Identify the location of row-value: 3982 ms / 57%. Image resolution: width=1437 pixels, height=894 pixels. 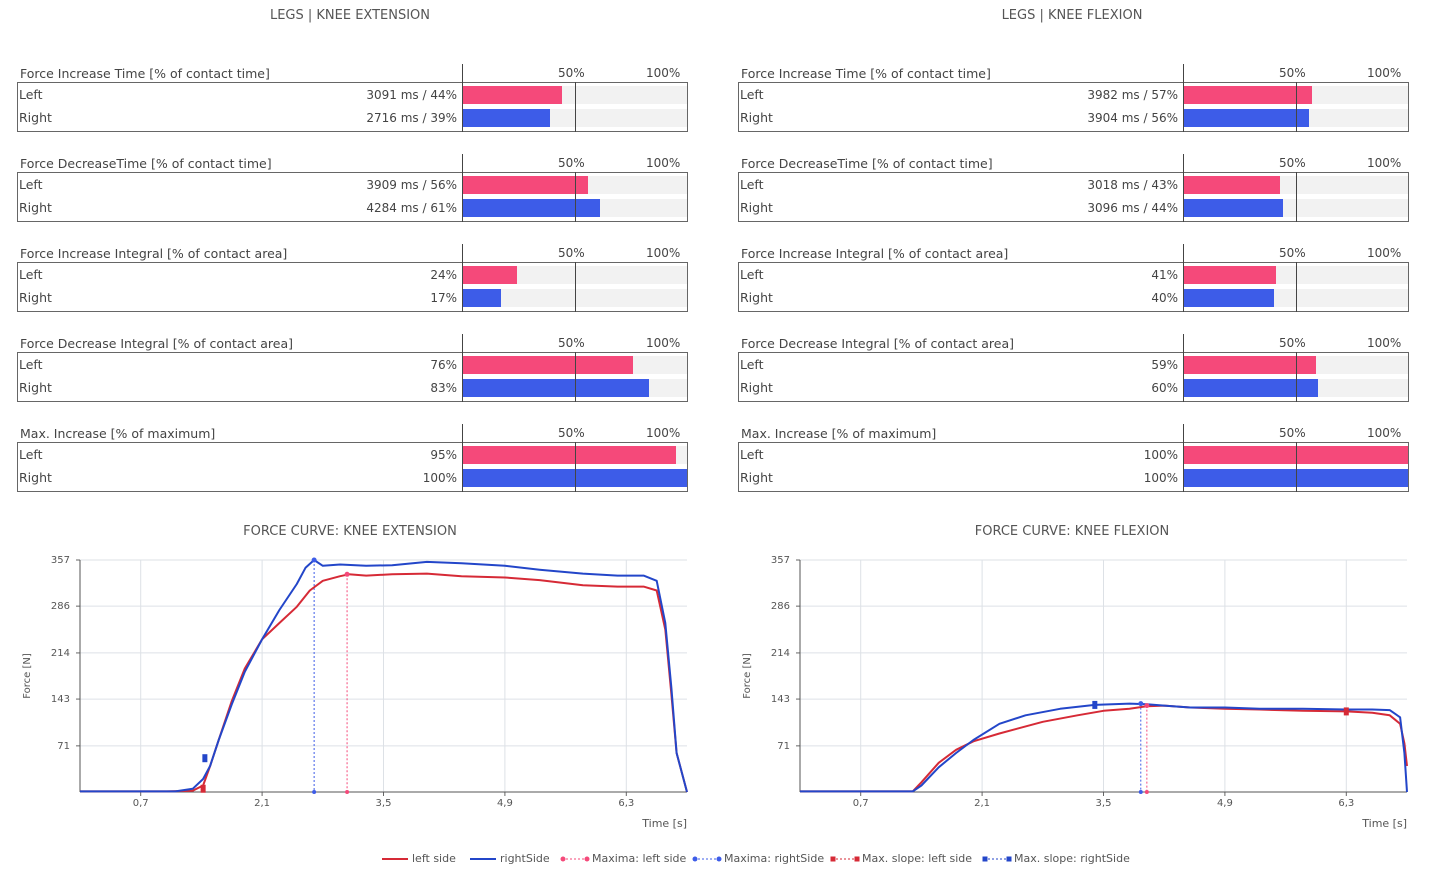
(1132, 95).